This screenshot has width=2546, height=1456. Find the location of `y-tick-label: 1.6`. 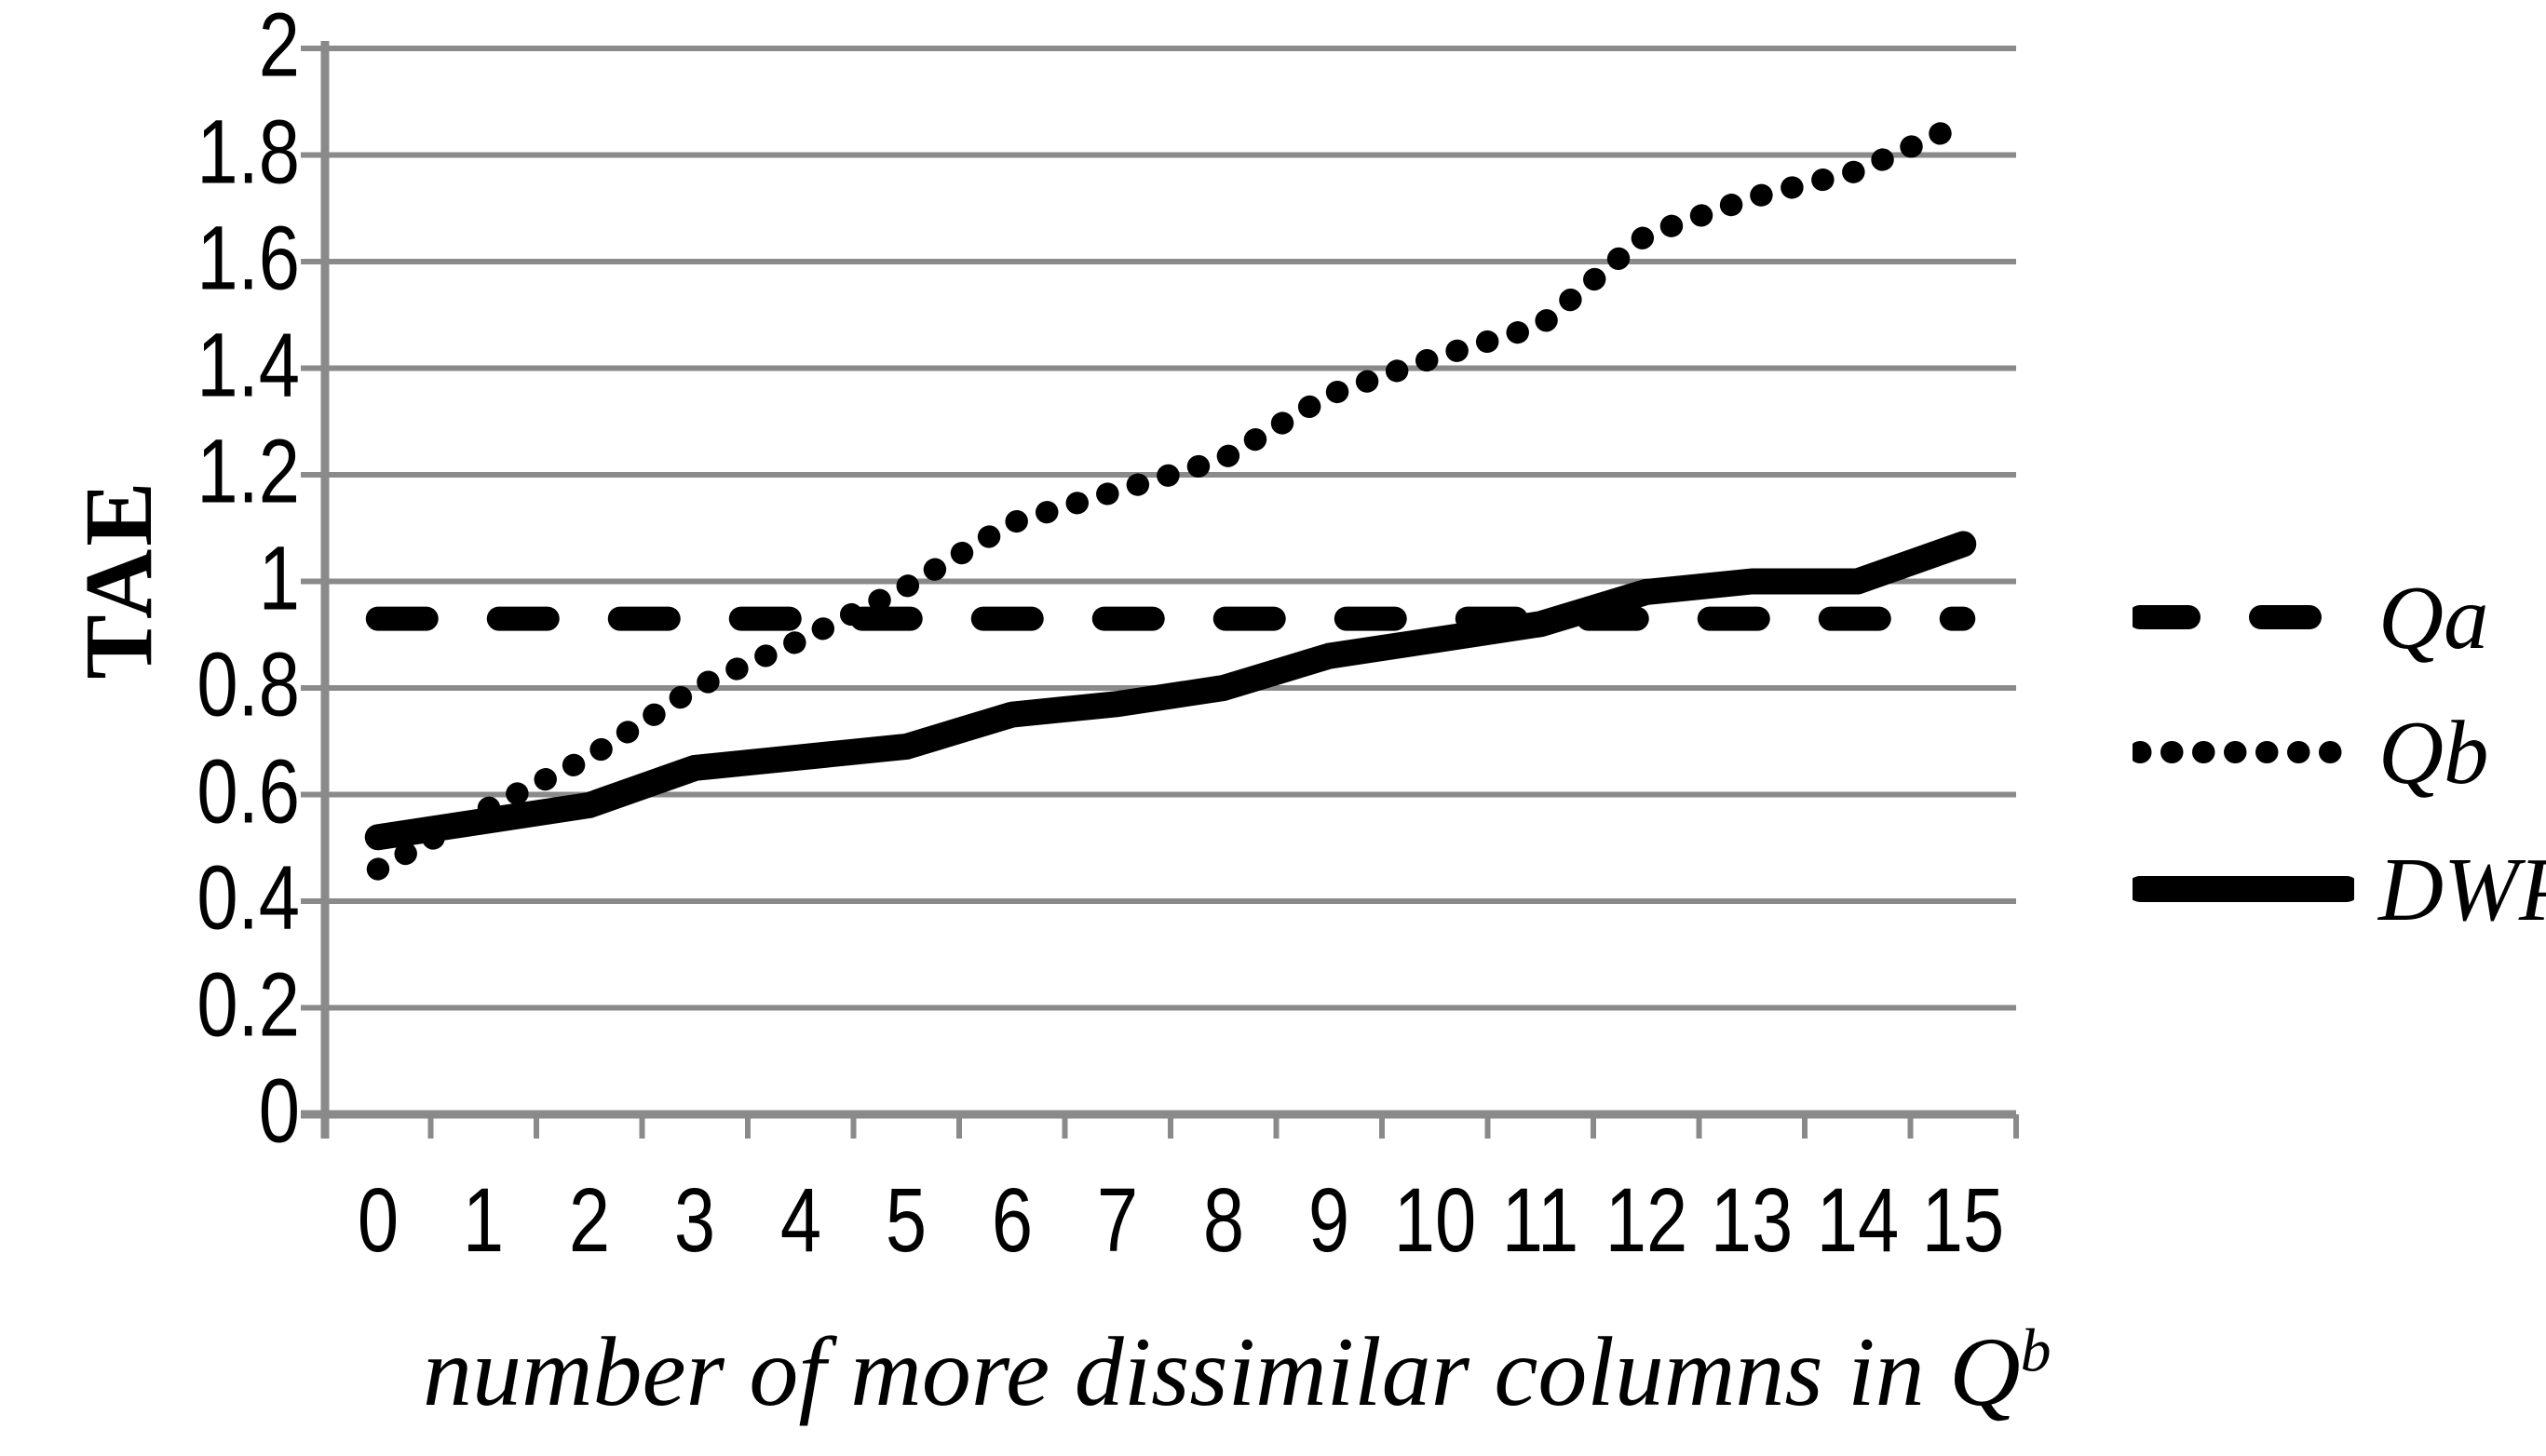

y-tick-label: 1.6 is located at coordinates (248, 258).